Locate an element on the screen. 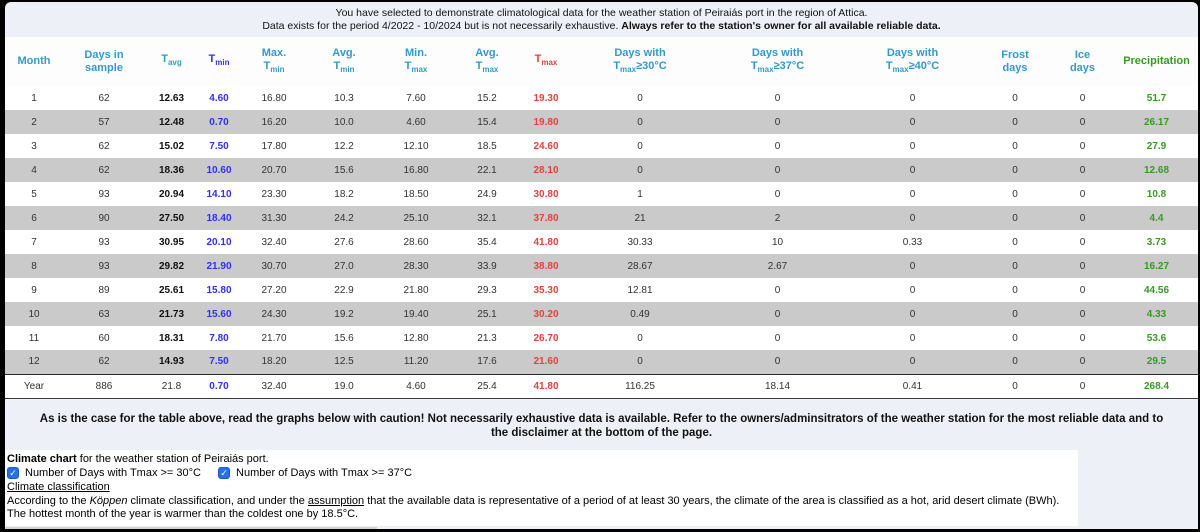  cell: 28.60 is located at coordinates (416, 242).